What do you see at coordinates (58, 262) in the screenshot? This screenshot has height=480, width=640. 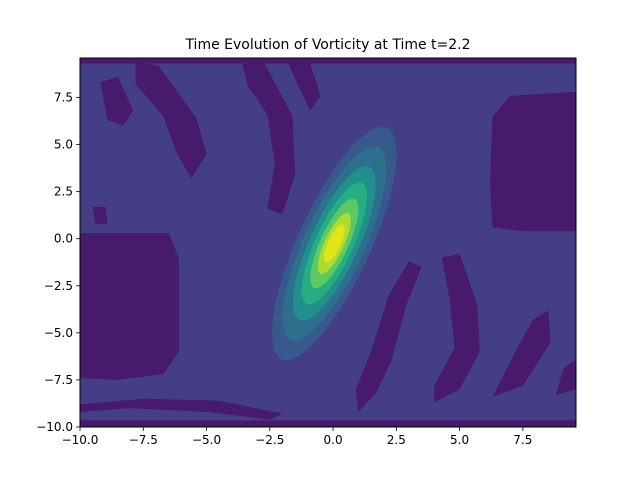 I see `y-axis: −10.0 −7.5 −5.0 −2.5 0.0 2.5 5.0 7.5` at bounding box center [58, 262].